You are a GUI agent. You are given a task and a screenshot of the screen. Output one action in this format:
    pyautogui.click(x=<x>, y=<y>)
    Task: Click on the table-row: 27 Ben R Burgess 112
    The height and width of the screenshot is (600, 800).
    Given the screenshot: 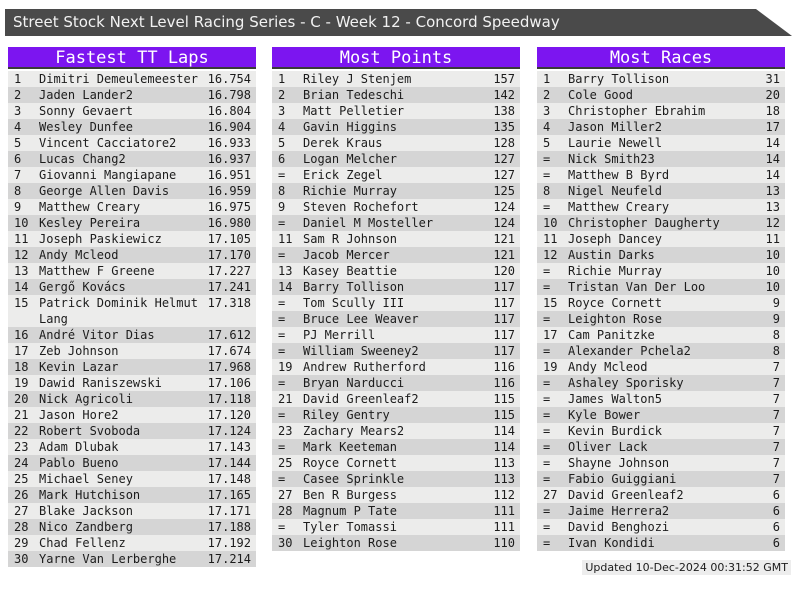 What is the action you would take?
    pyautogui.click(x=396, y=495)
    